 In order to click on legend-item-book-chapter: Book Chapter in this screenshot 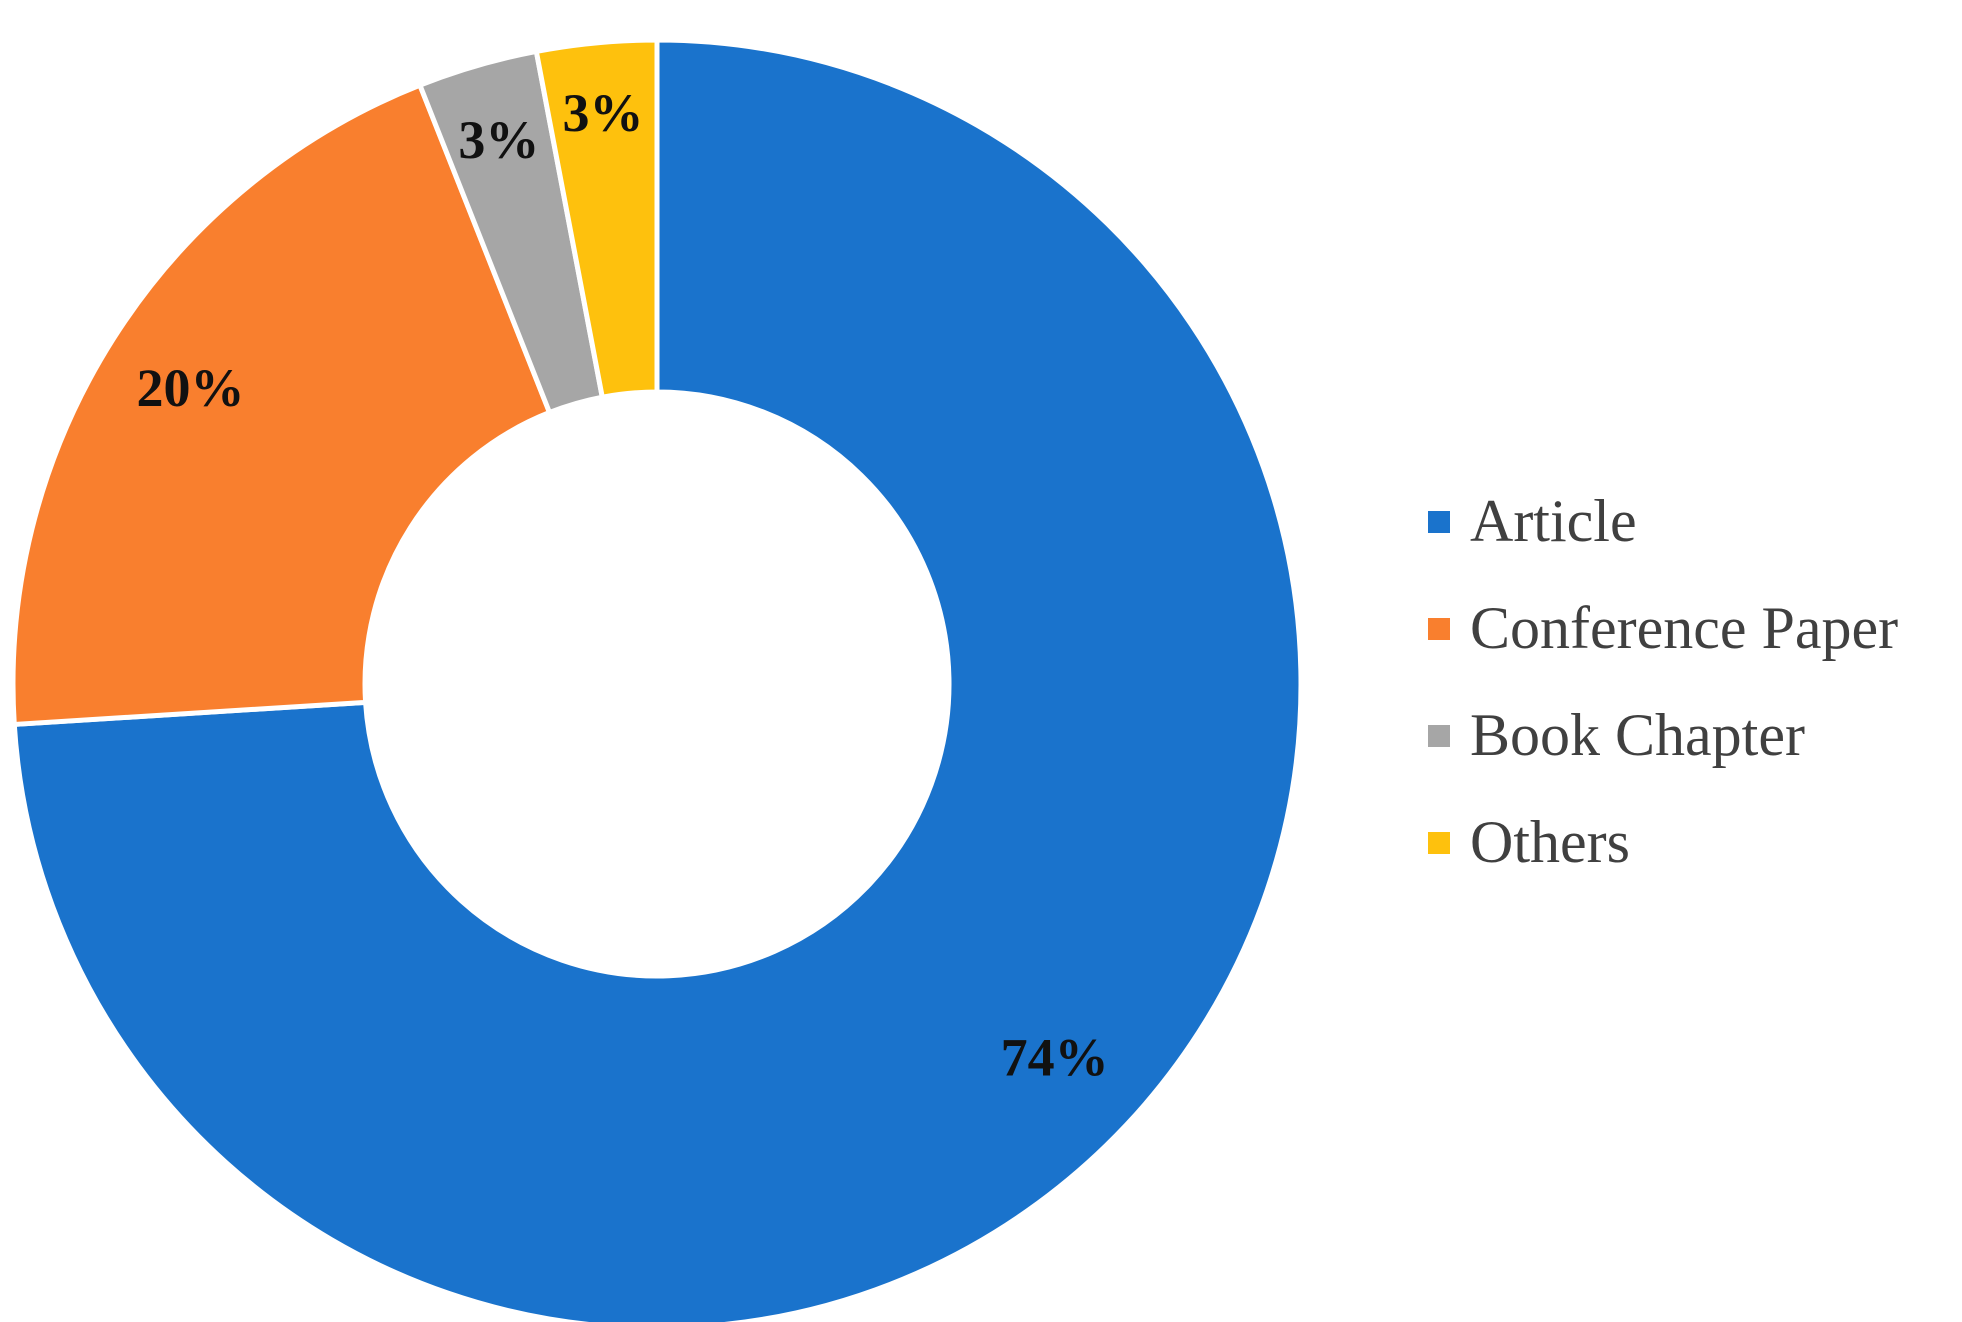, I will do `click(1663, 735)`.